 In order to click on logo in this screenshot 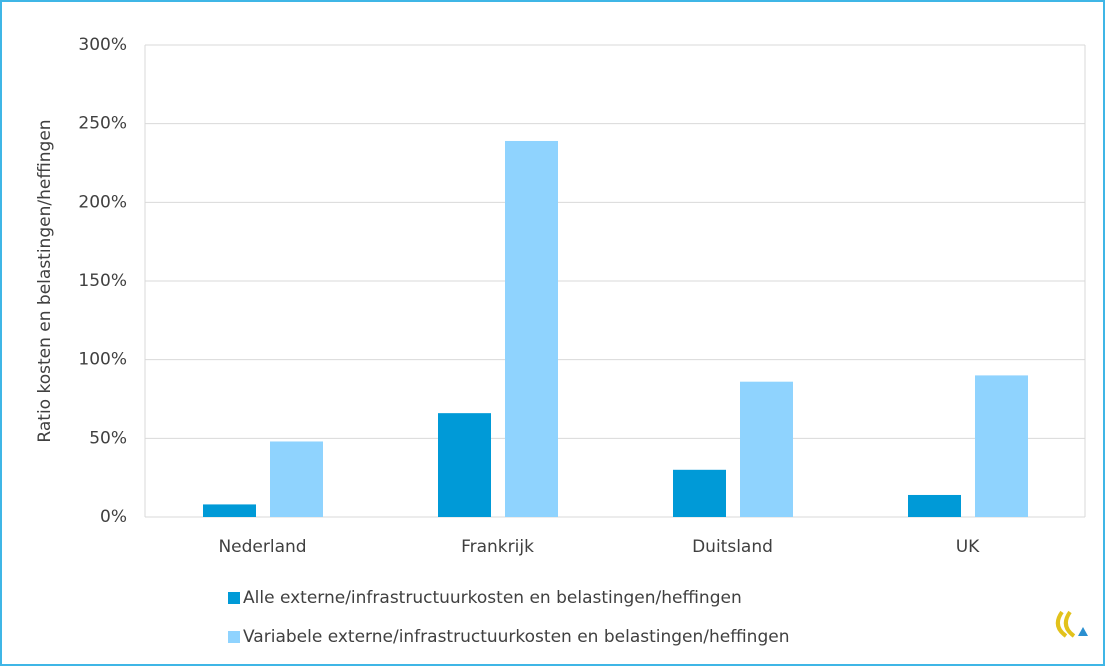, I will do `click(1071, 624)`.